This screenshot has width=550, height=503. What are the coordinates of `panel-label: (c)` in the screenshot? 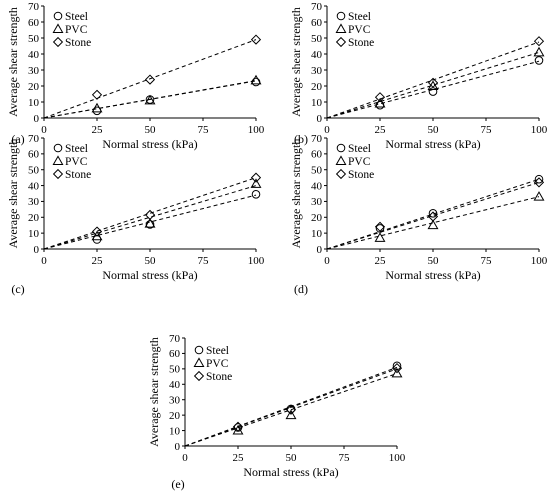 It's located at (17, 289).